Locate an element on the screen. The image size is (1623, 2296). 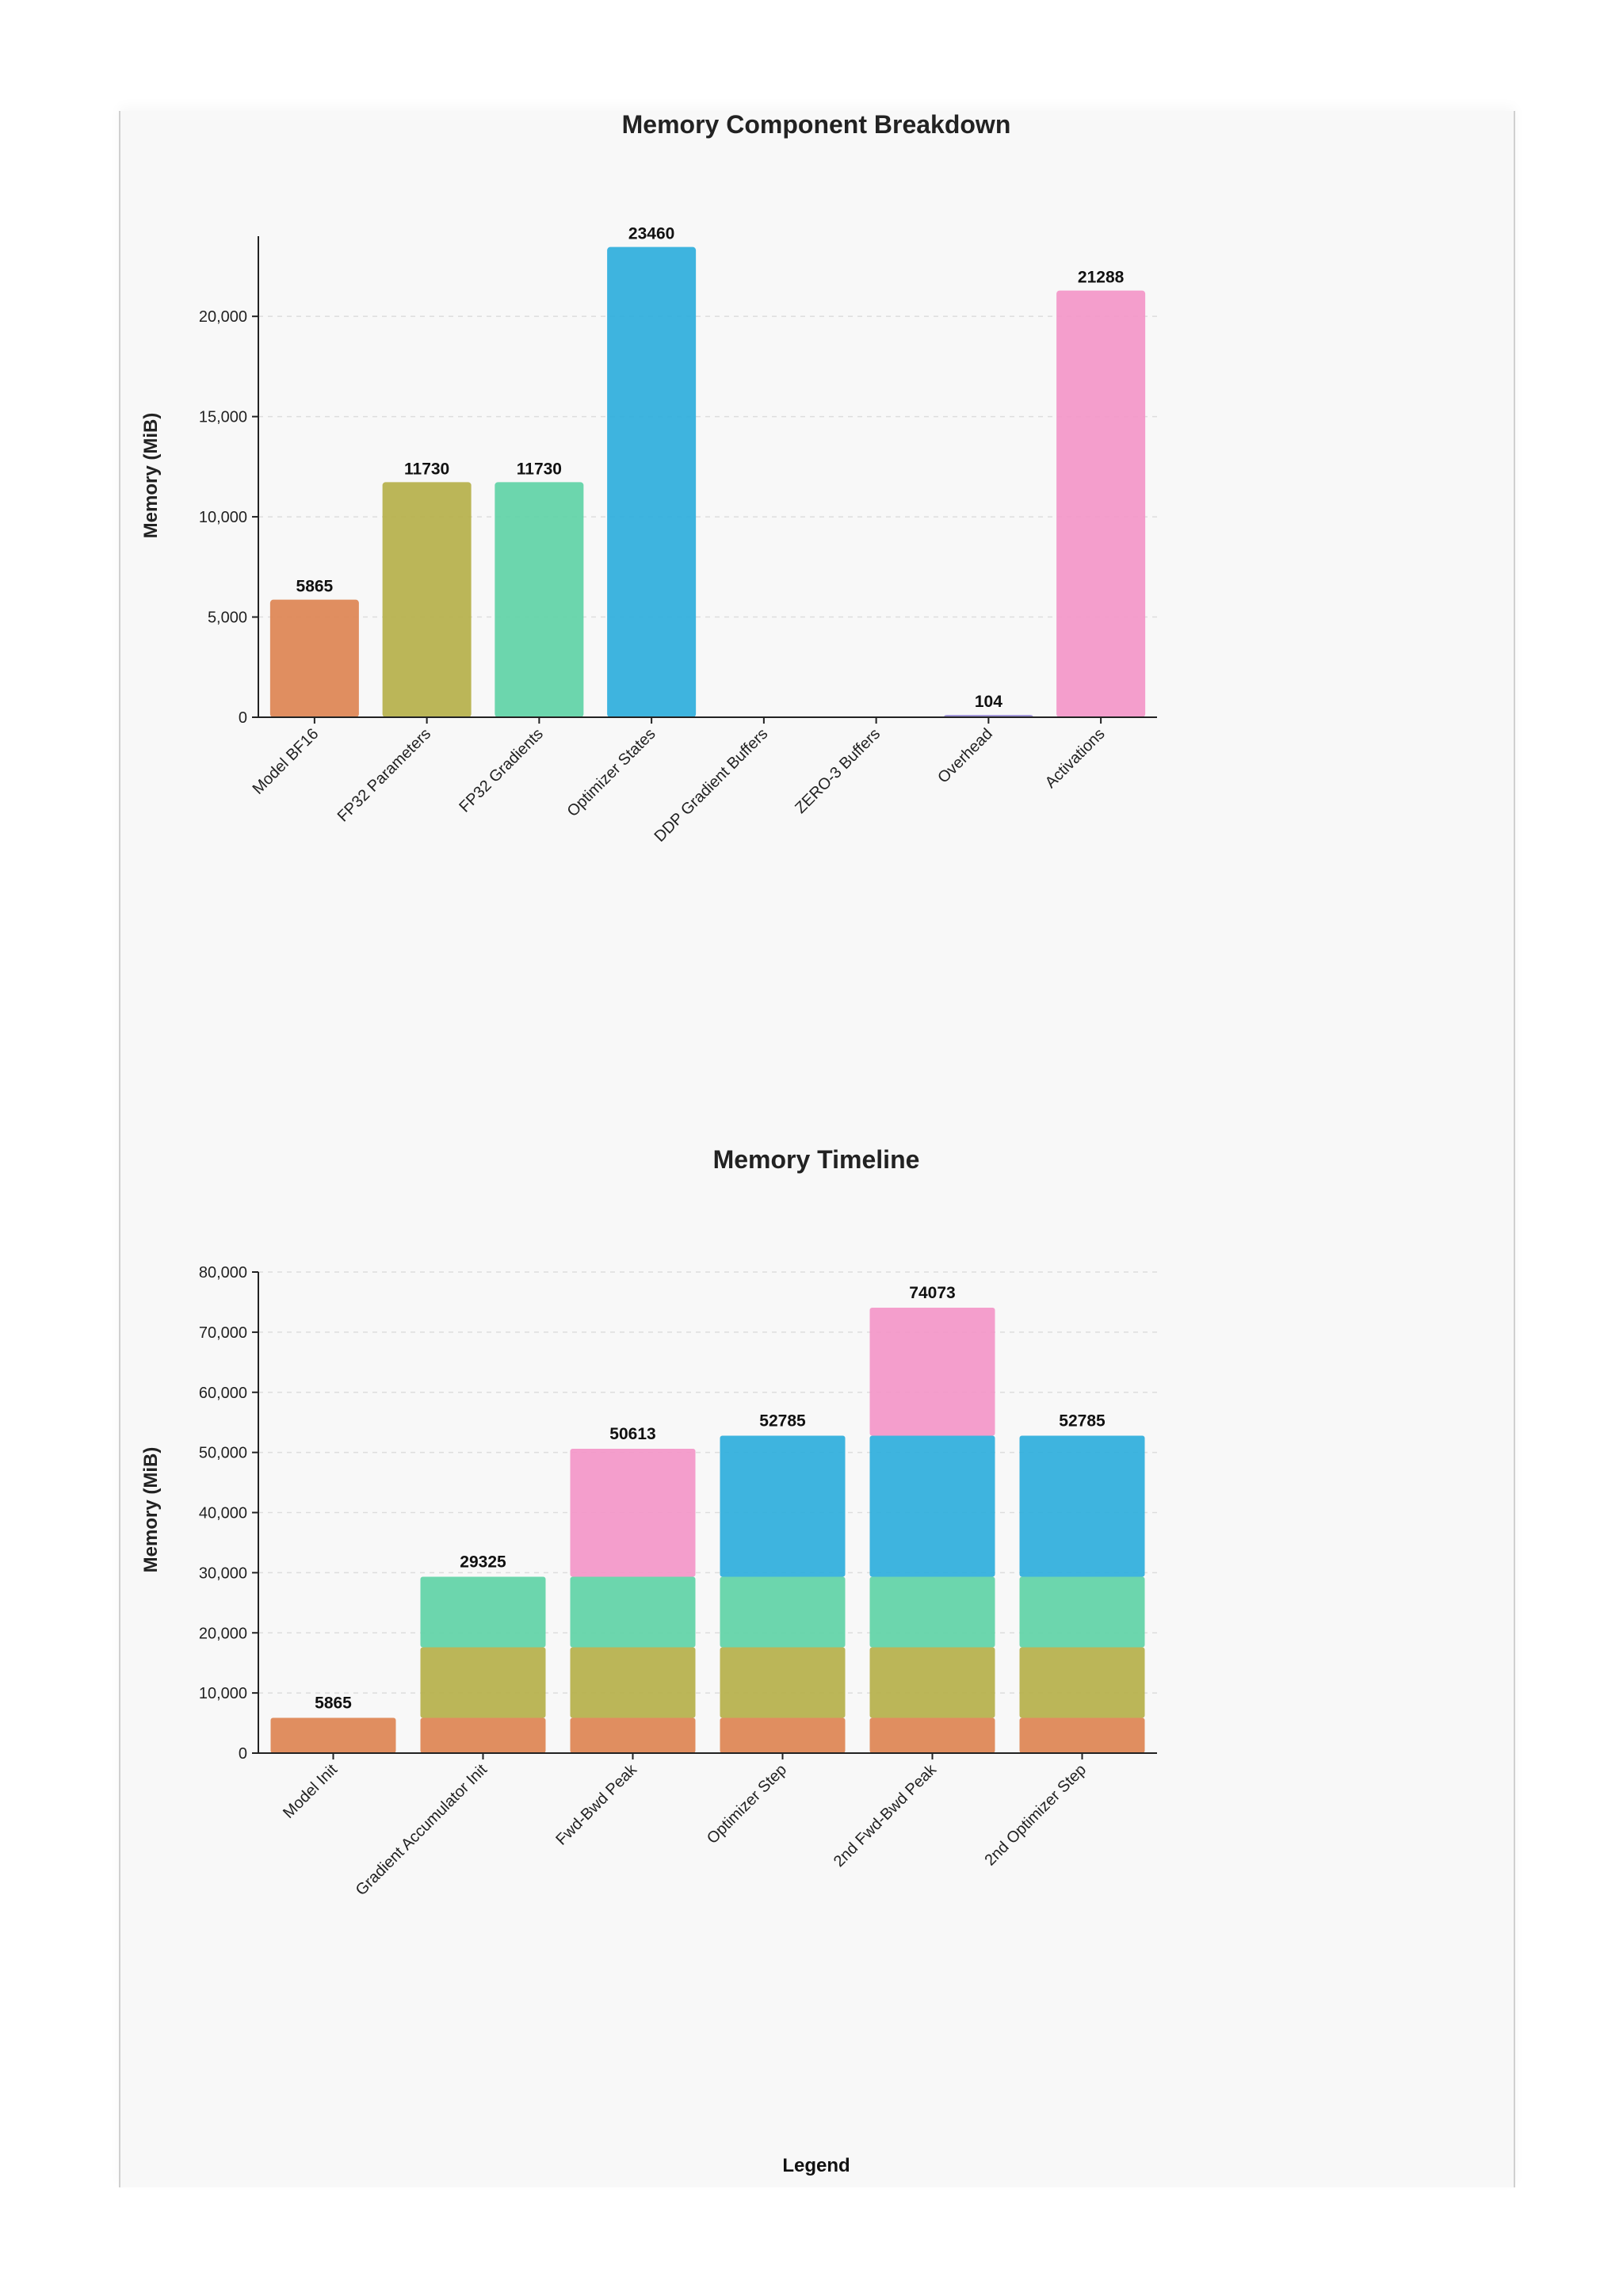
y-tick-label: 30,000 is located at coordinates (223, 1573).